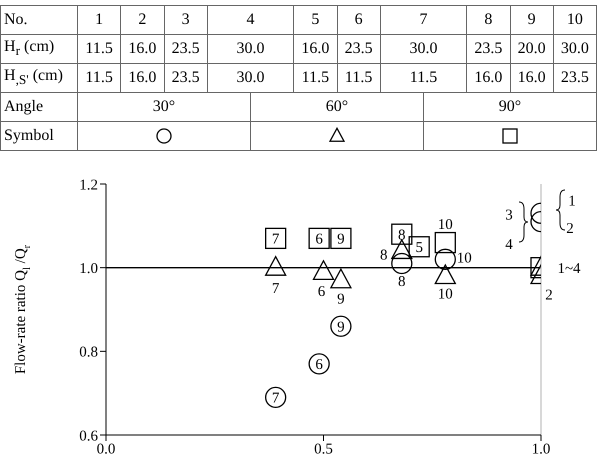 Image resolution: width=597 pixels, height=476 pixels. Describe the element at coordinates (29, 49) in the screenshot. I see `text: H$_{r}$ (cm)` at that location.